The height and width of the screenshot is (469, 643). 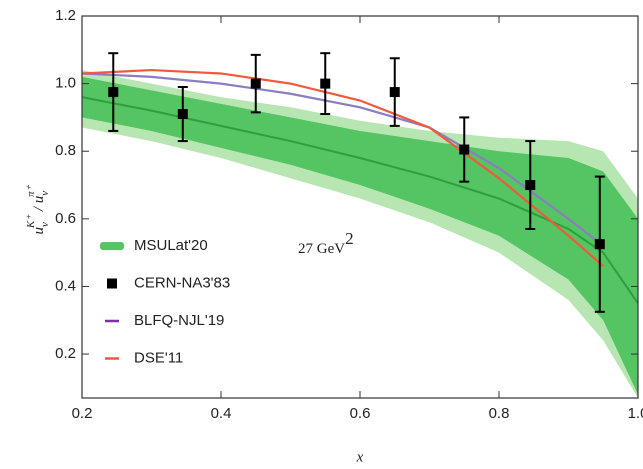 I want to click on legend-entry: CERN-NA3'83, so click(x=168, y=282).